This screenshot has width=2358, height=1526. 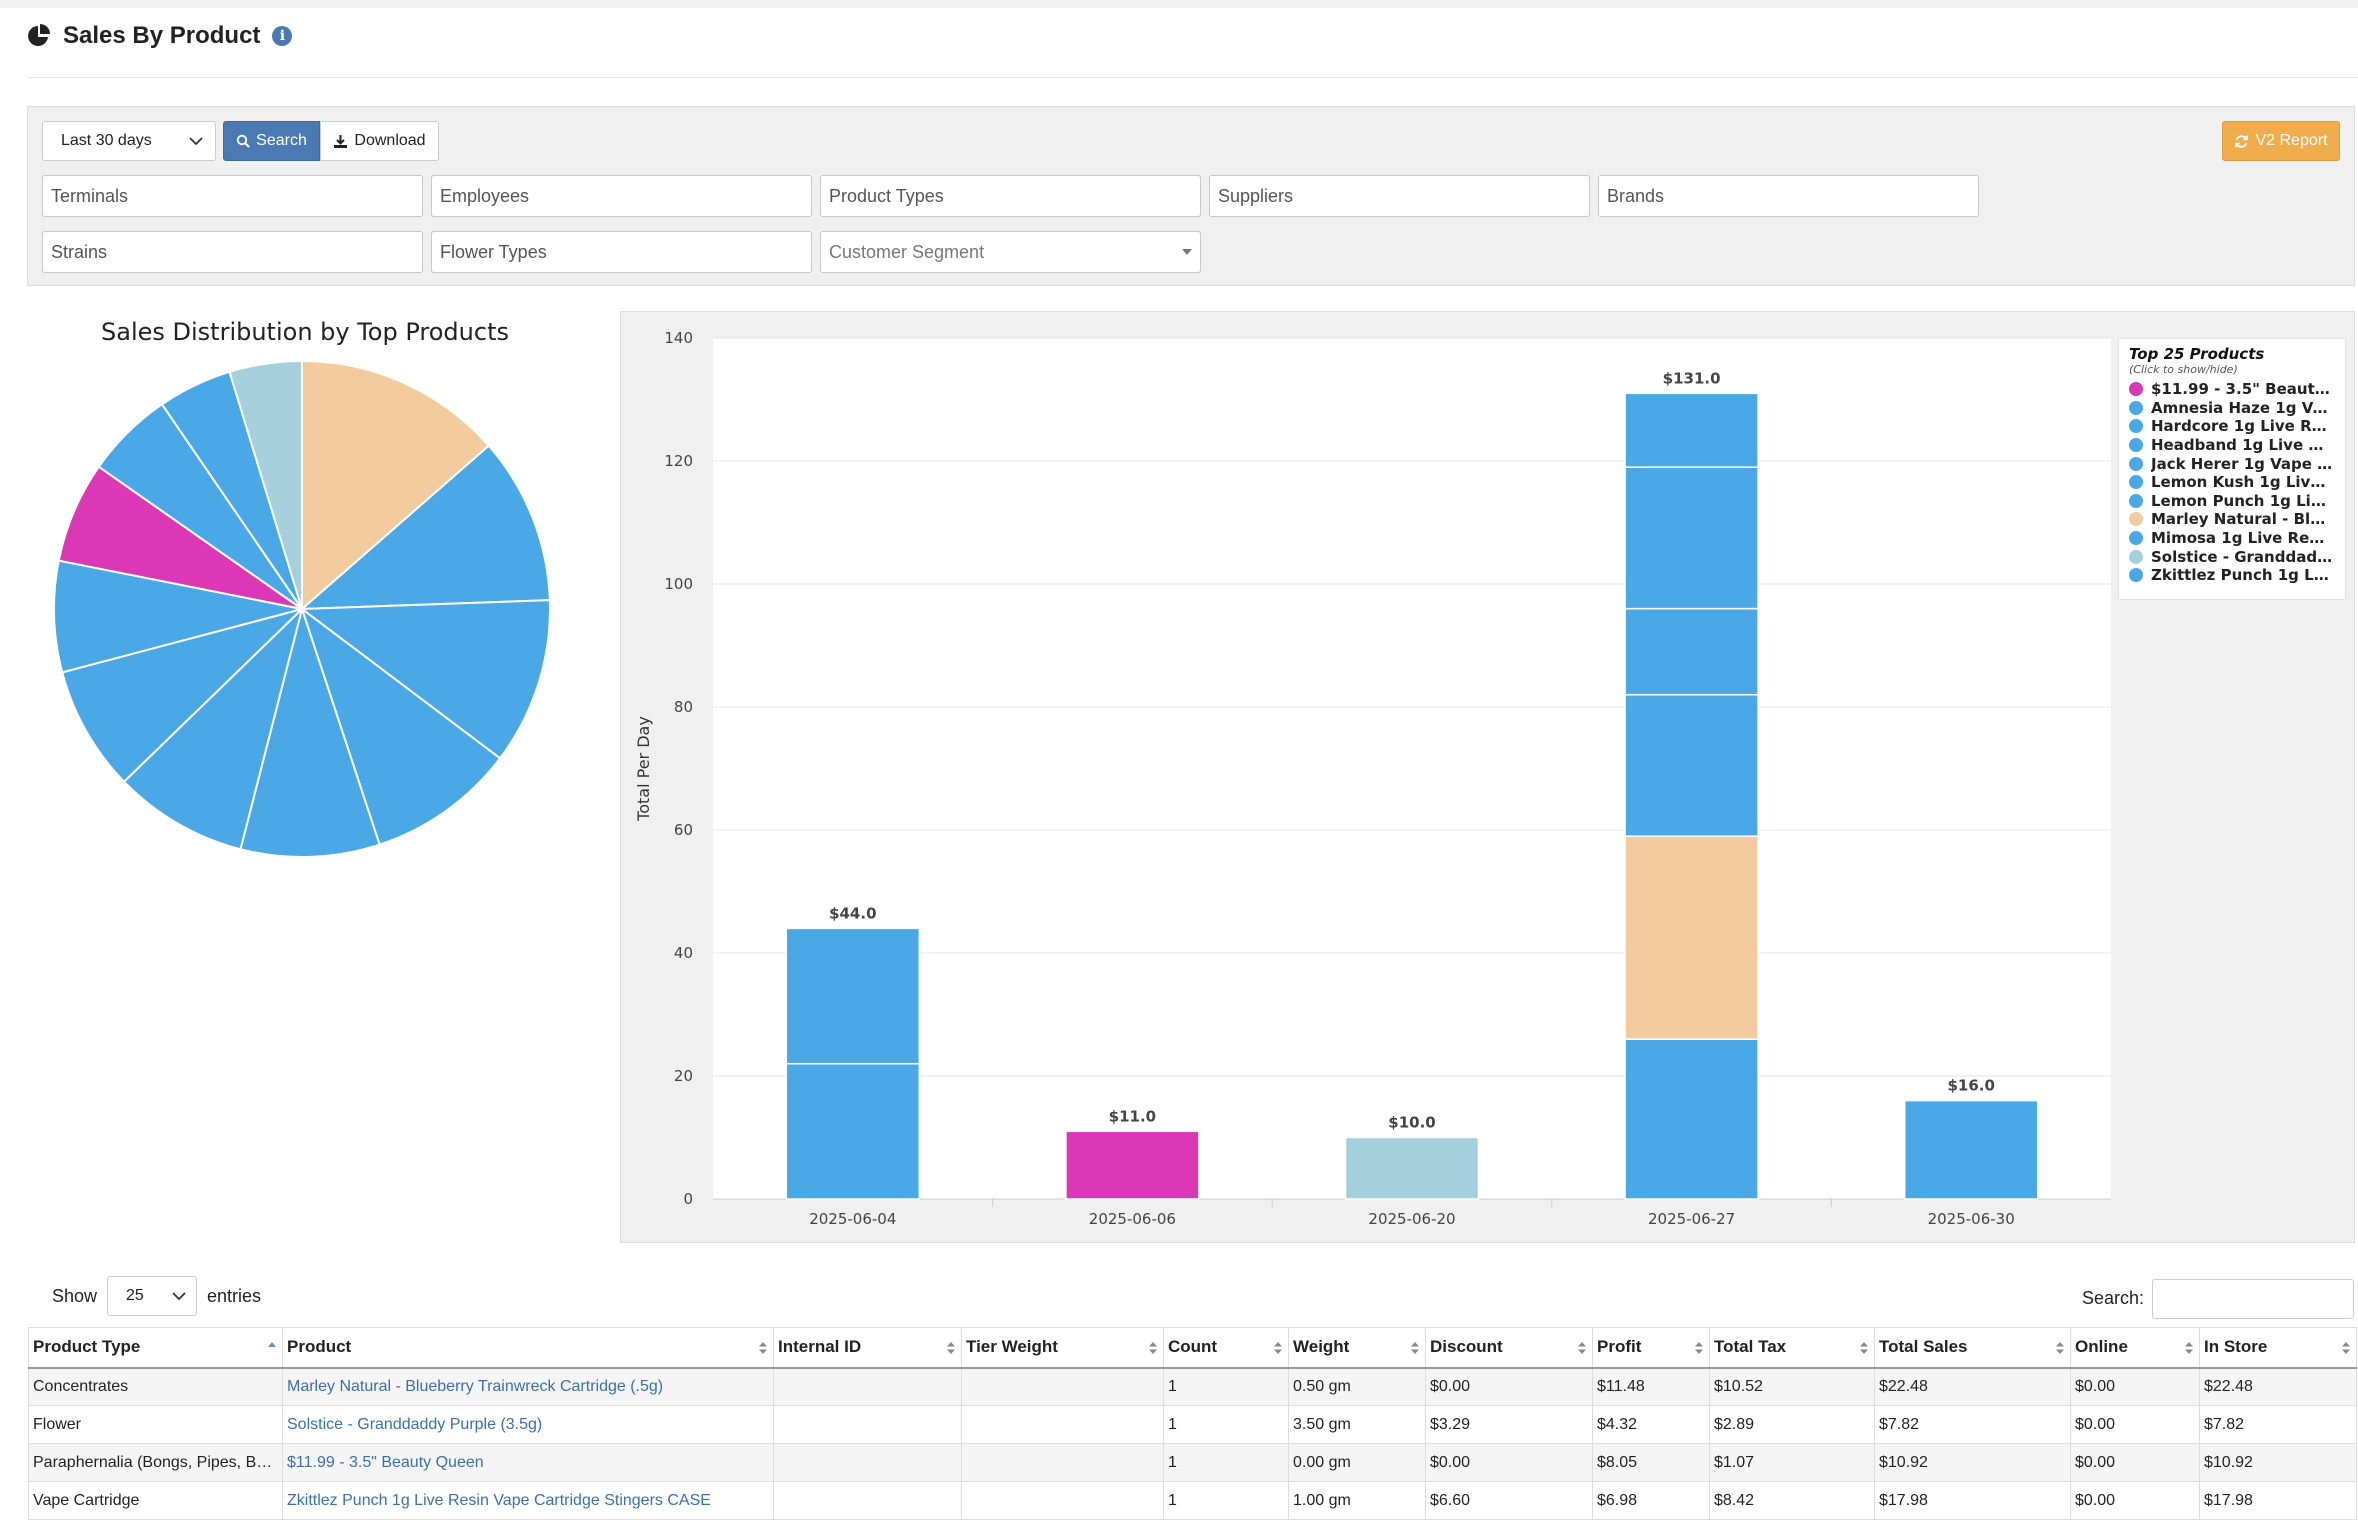 What do you see at coordinates (379, 141) in the screenshot?
I see `download-button: Download` at bounding box center [379, 141].